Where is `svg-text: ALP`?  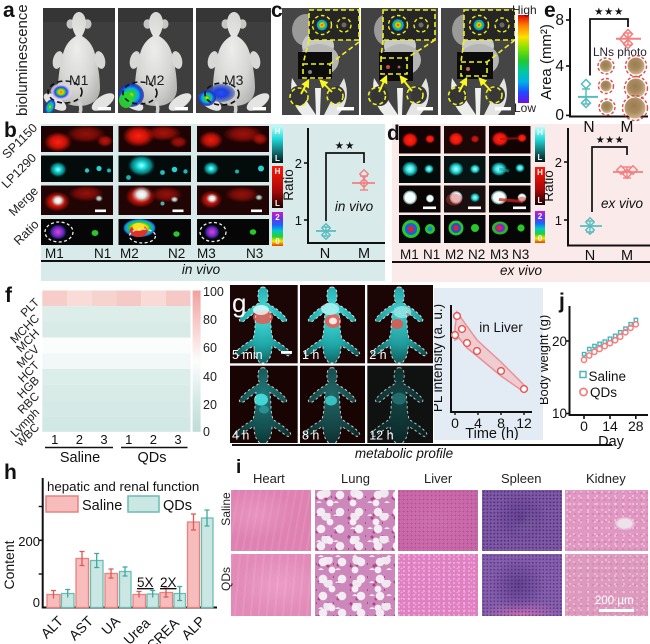 svg-text: ALP is located at coordinates (193, 628).